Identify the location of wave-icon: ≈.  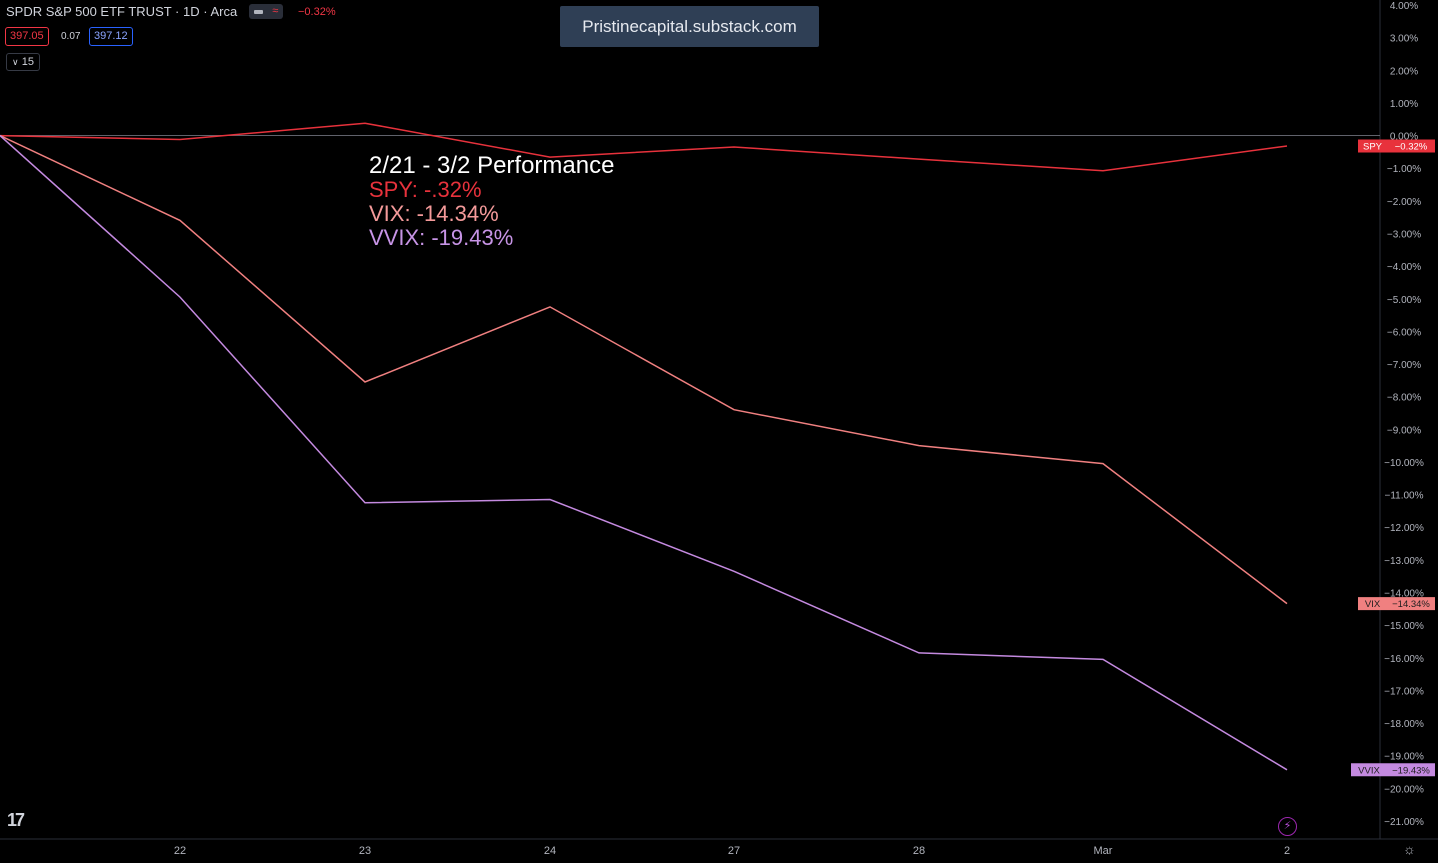
(275, 11).